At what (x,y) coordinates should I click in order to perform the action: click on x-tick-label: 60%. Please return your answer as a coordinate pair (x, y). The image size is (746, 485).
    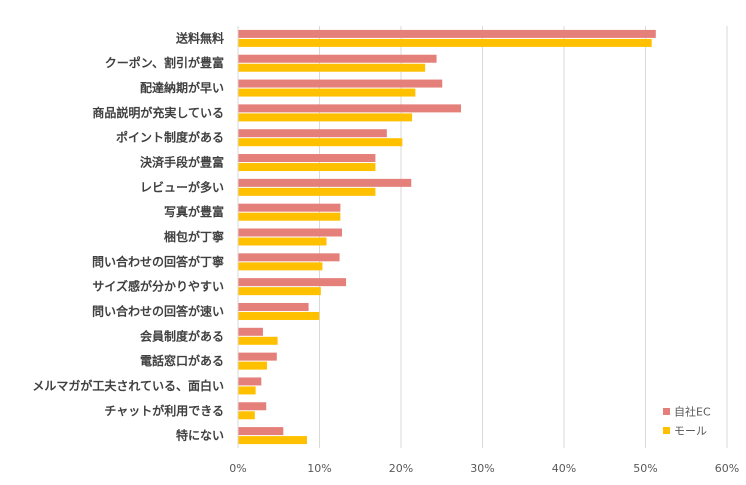
    Looking at the image, I should click on (727, 468).